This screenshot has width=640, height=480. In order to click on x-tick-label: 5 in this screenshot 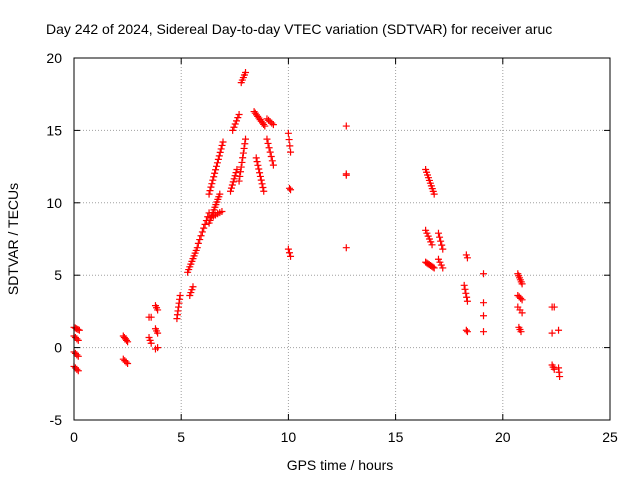, I will do `click(181, 437)`.